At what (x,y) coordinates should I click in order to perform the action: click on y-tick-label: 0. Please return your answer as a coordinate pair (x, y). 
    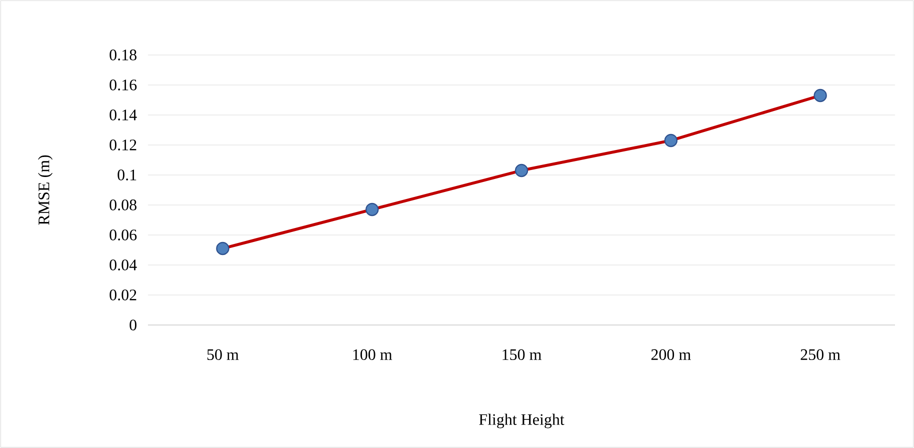
    Looking at the image, I should click on (133, 325).